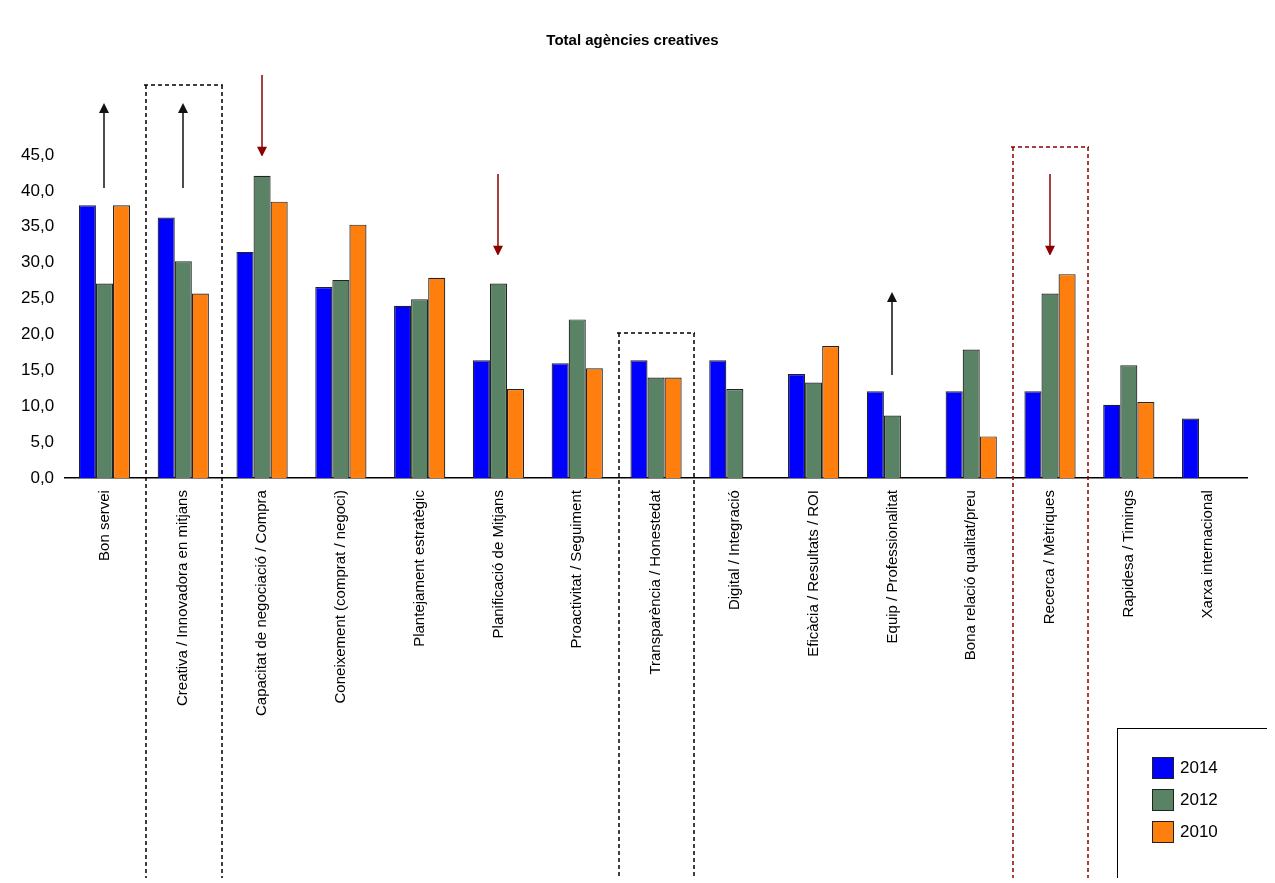 The height and width of the screenshot is (883, 1275). I want to click on legend-label: 2012, so click(1199, 800).